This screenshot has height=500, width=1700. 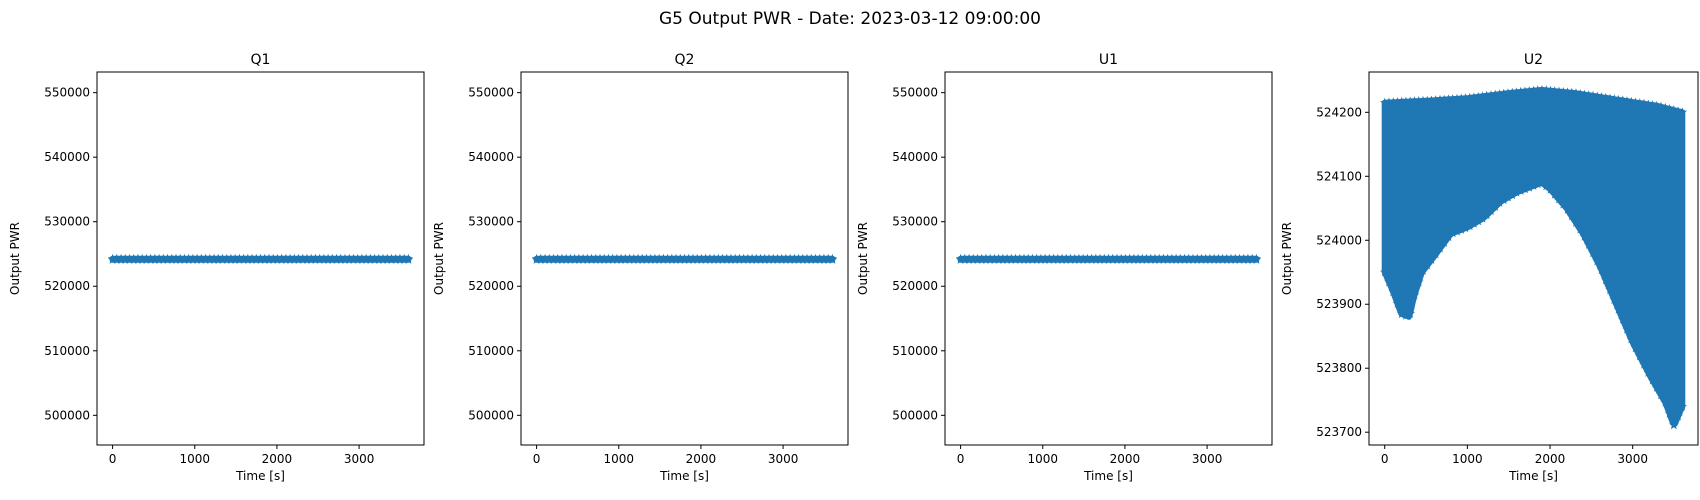 What do you see at coordinates (1339, 432) in the screenshot?
I see `y-tick-label: 523700` at bounding box center [1339, 432].